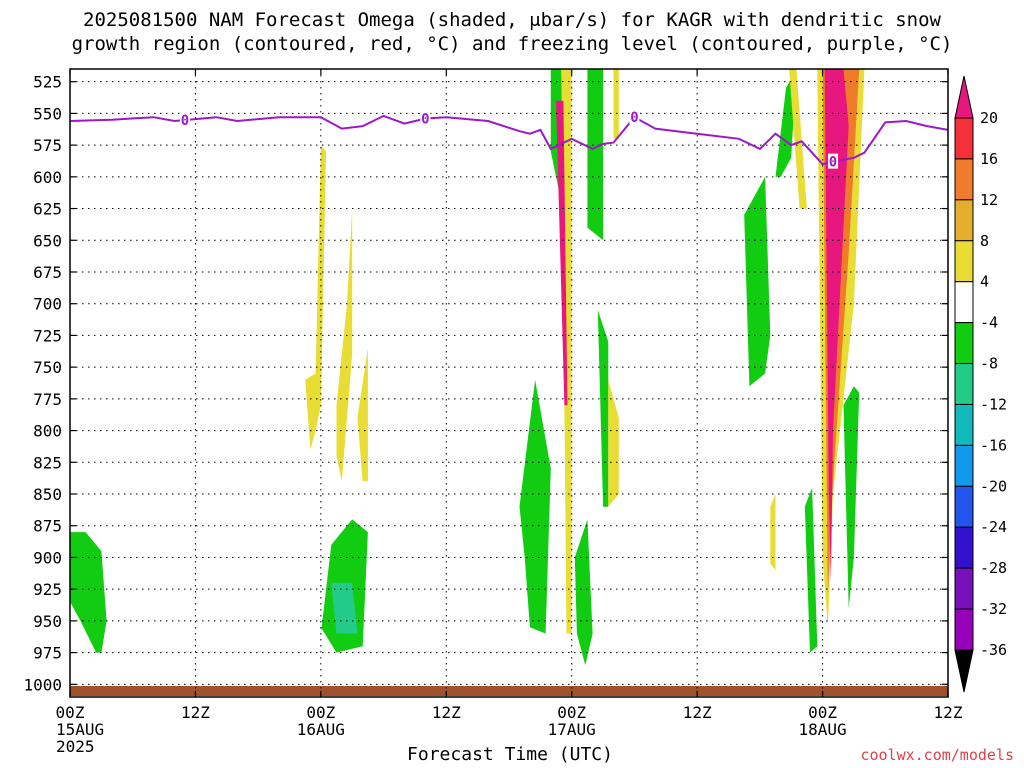  What do you see at coordinates (984, 241) in the screenshot?
I see `colorbar-label-3: 8` at bounding box center [984, 241].